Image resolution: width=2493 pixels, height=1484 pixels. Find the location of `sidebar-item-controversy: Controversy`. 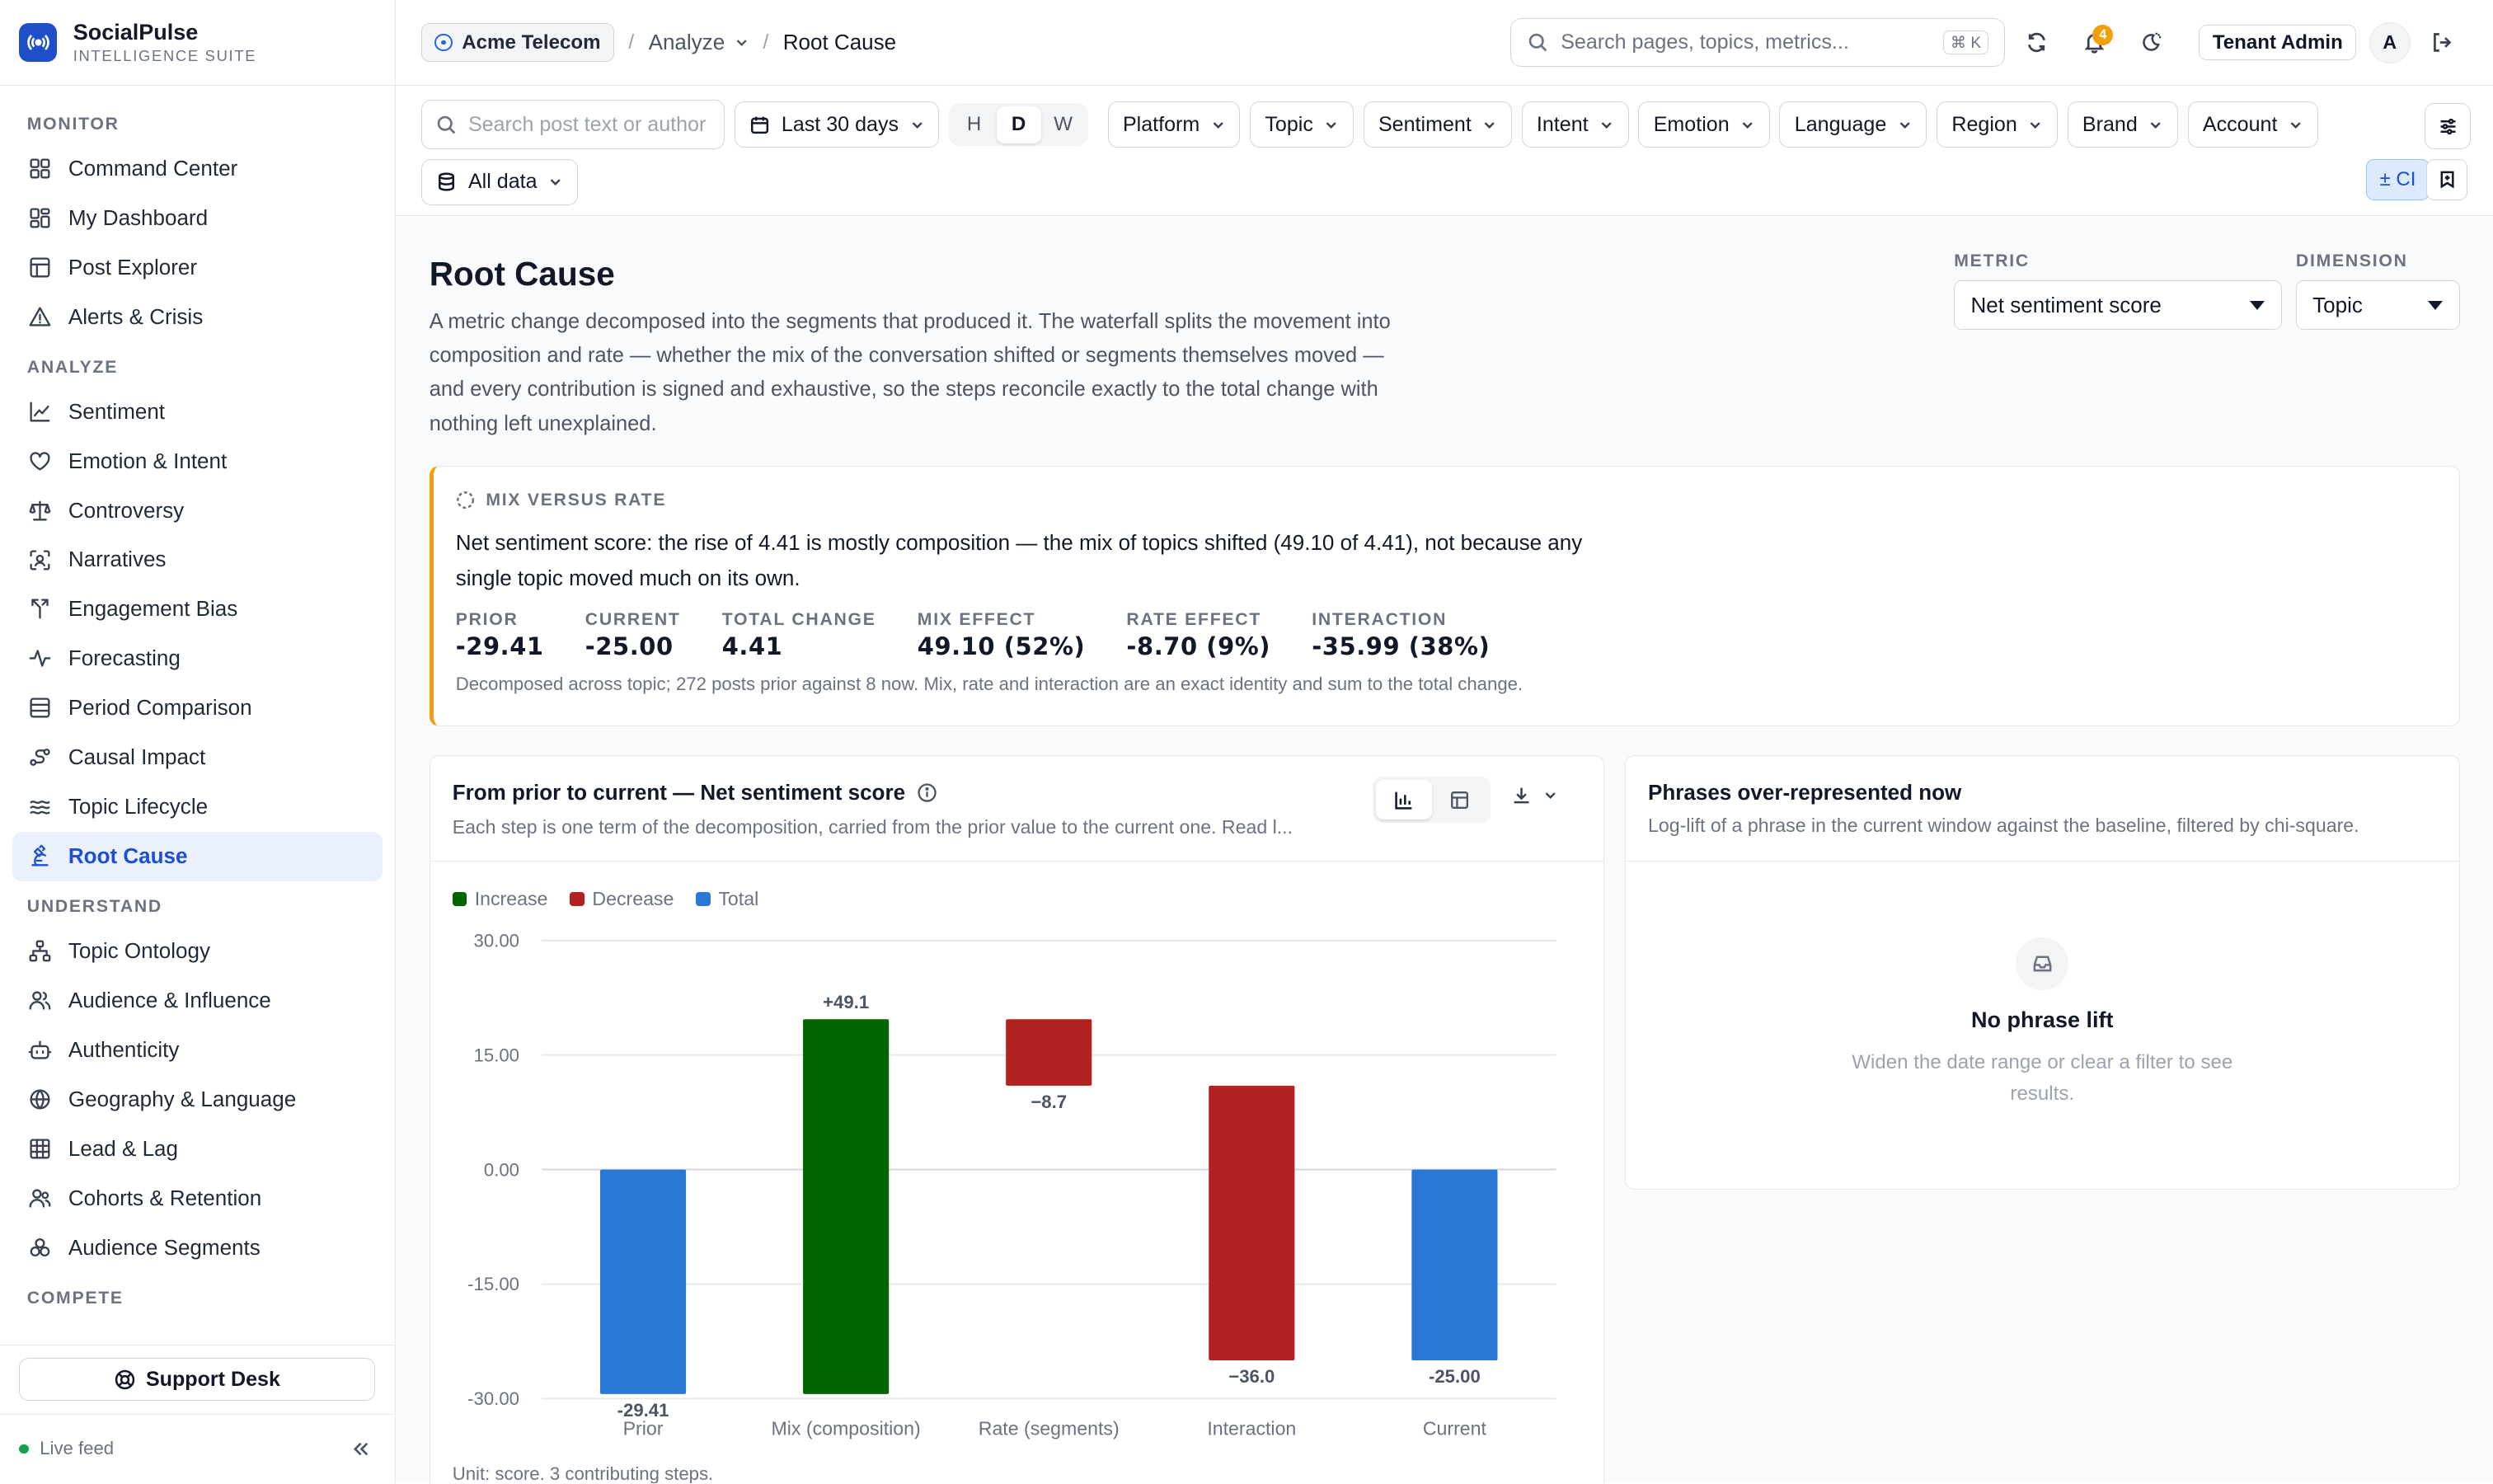

sidebar-item-controversy: Controversy is located at coordinates (197, 510).